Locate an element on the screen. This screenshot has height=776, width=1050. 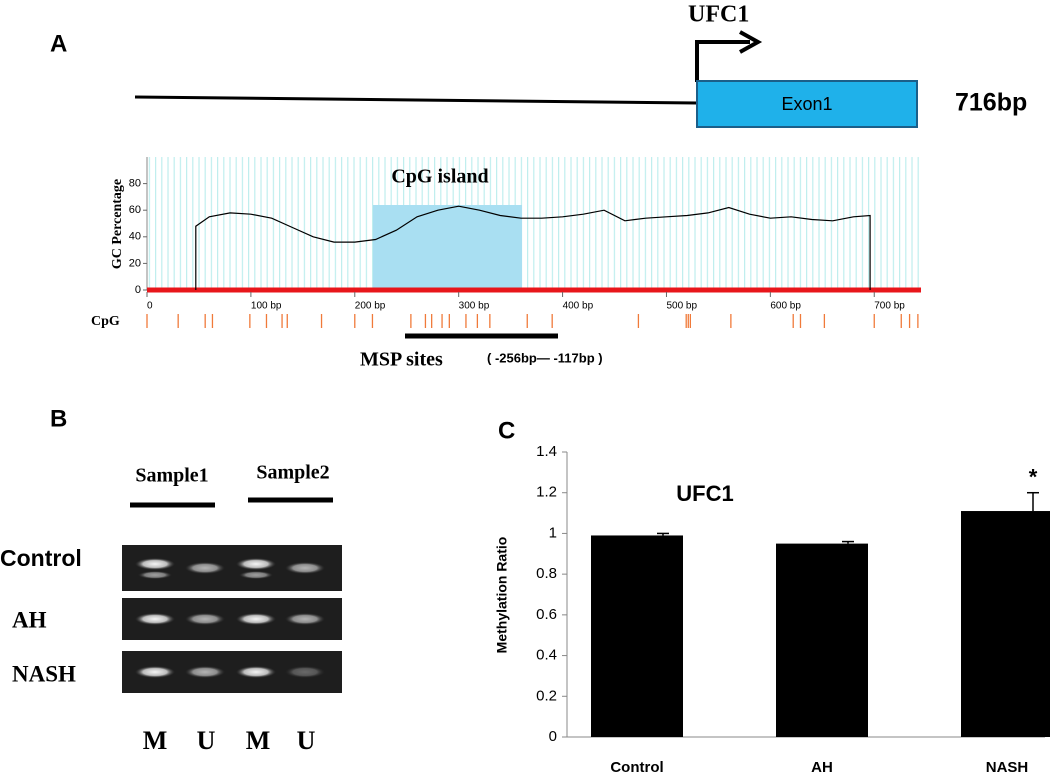
msp-label: MSP sites is located at coordinates (401, 360).